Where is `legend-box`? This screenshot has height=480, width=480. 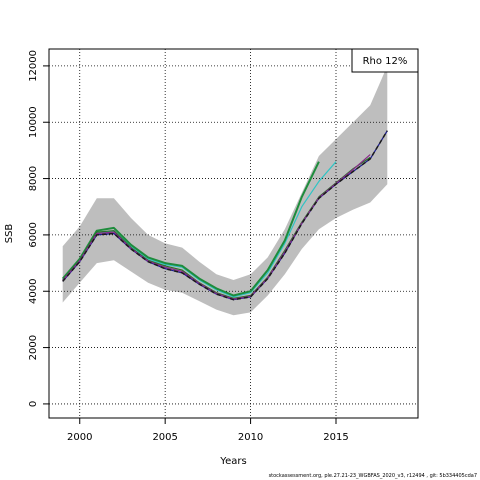
legend-box is located at coordinates (385, 60).